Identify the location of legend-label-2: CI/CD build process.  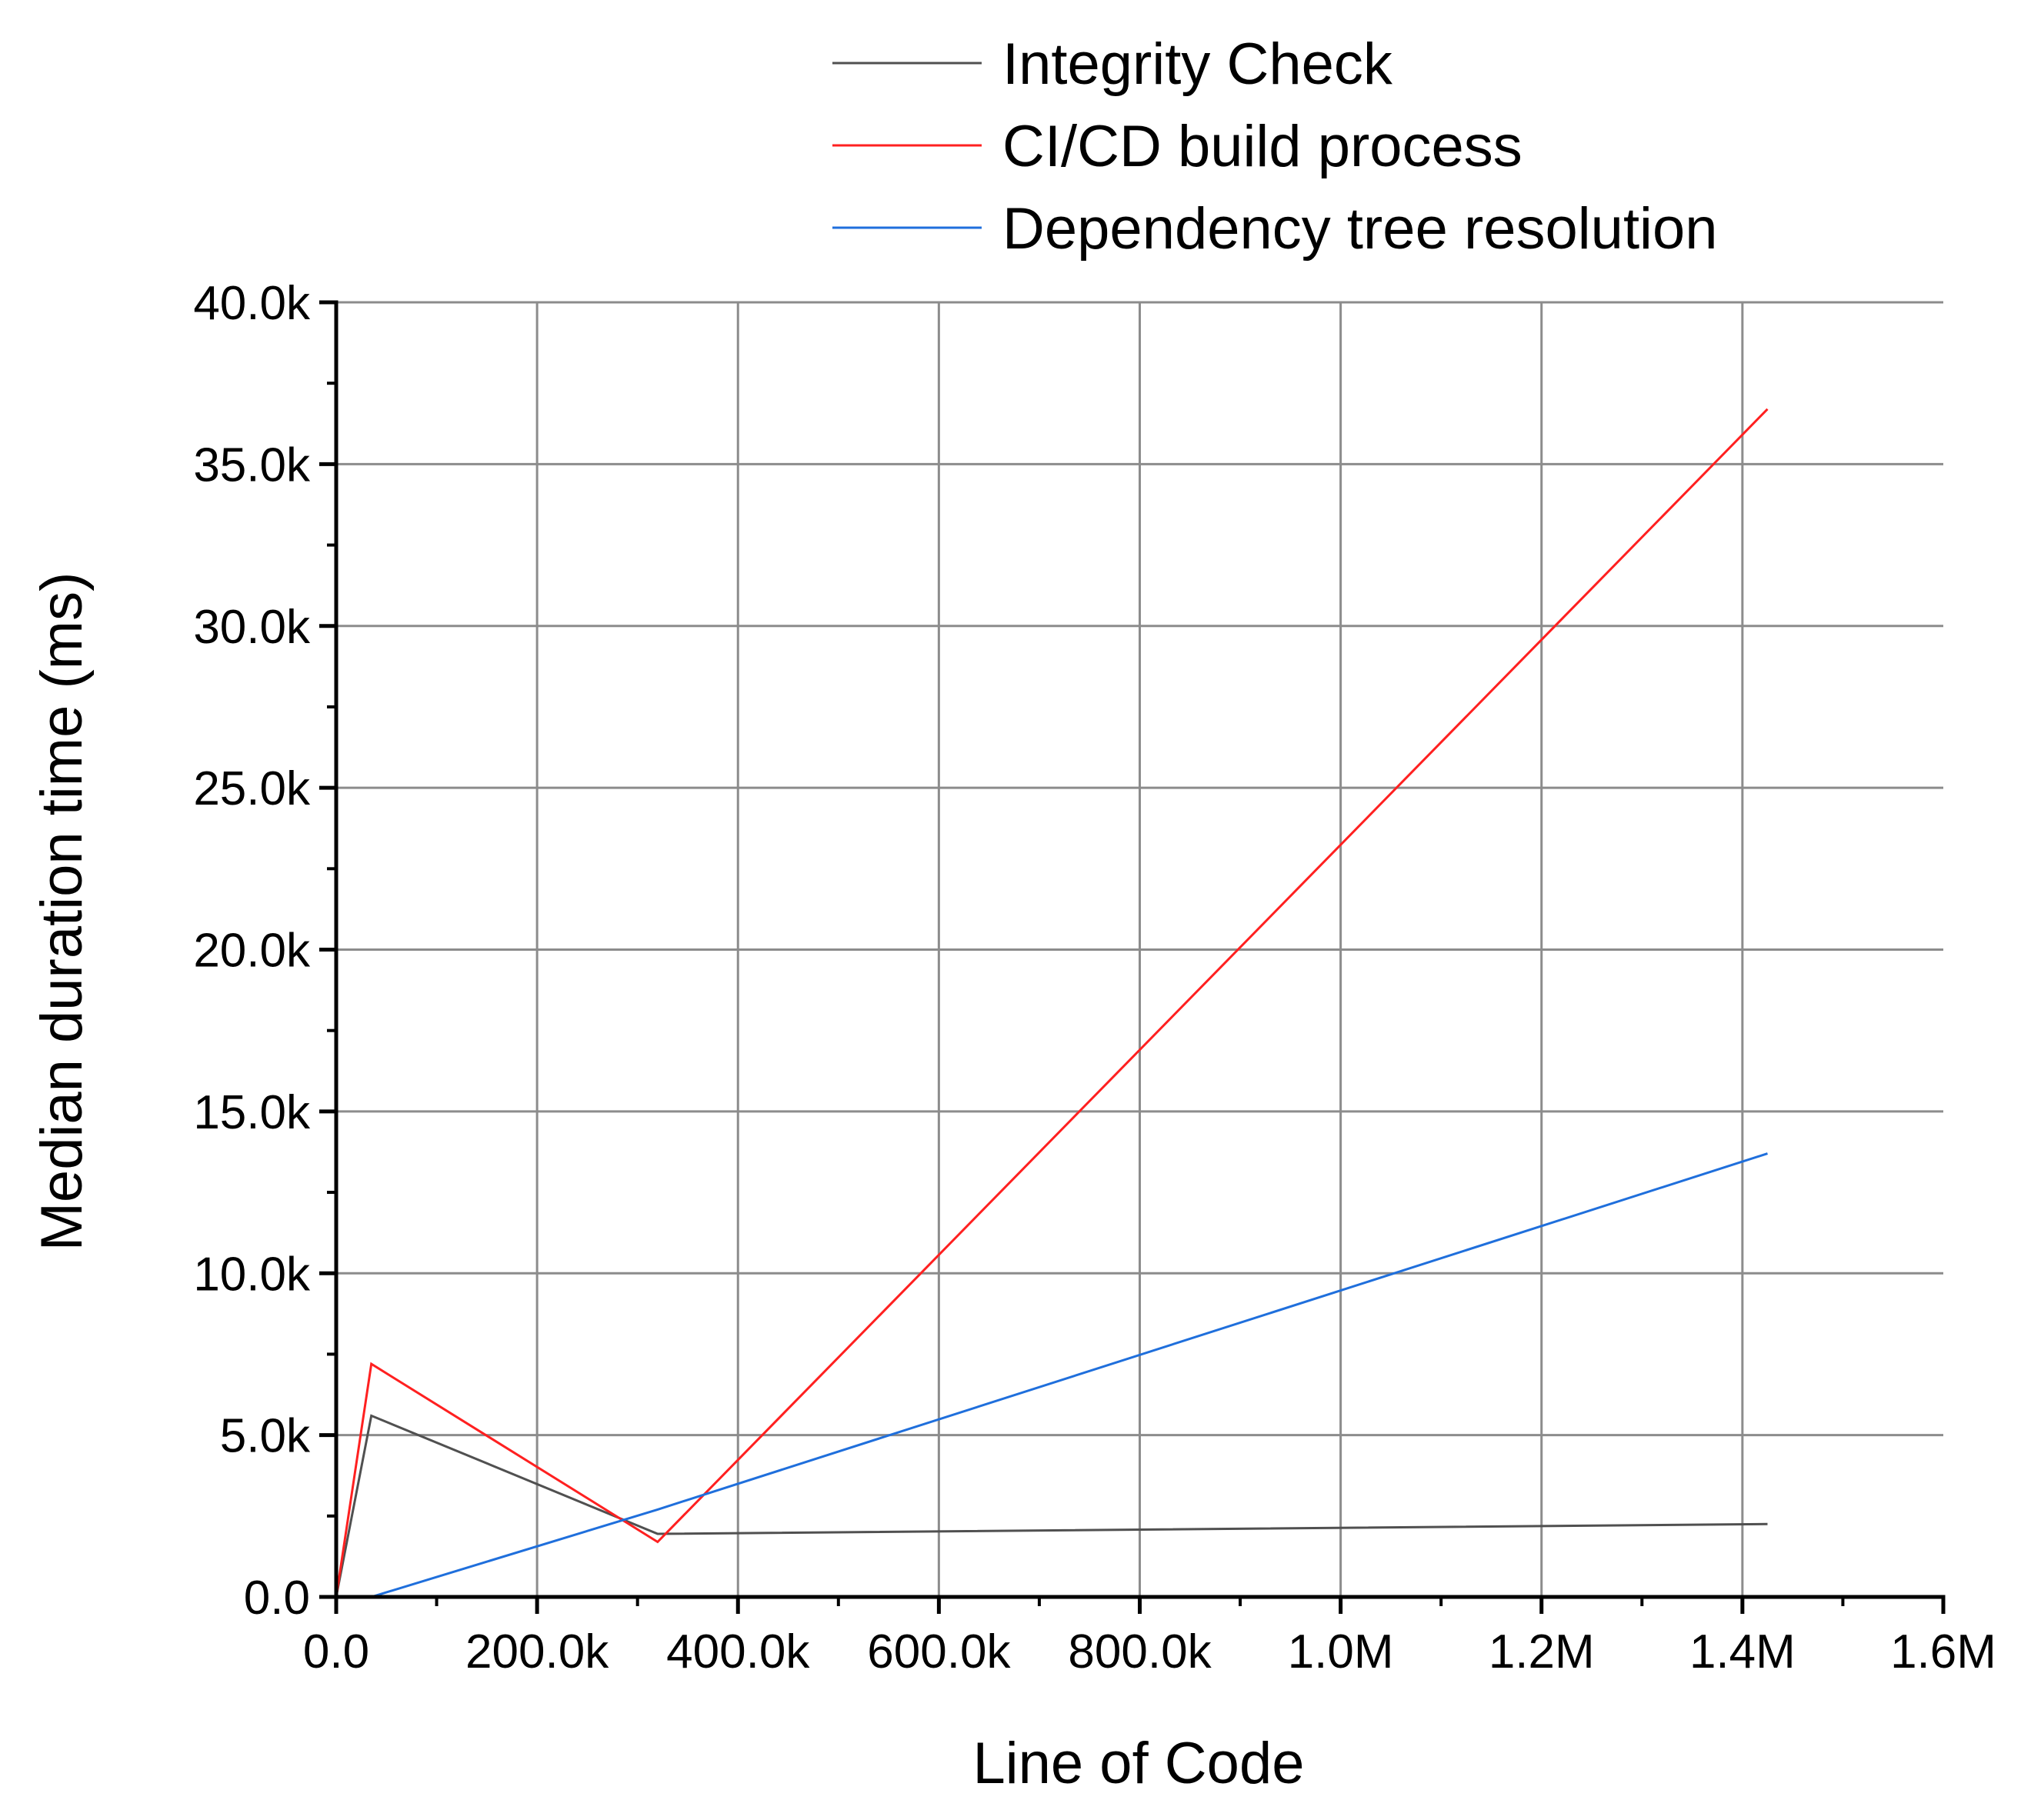
(1262, 147).